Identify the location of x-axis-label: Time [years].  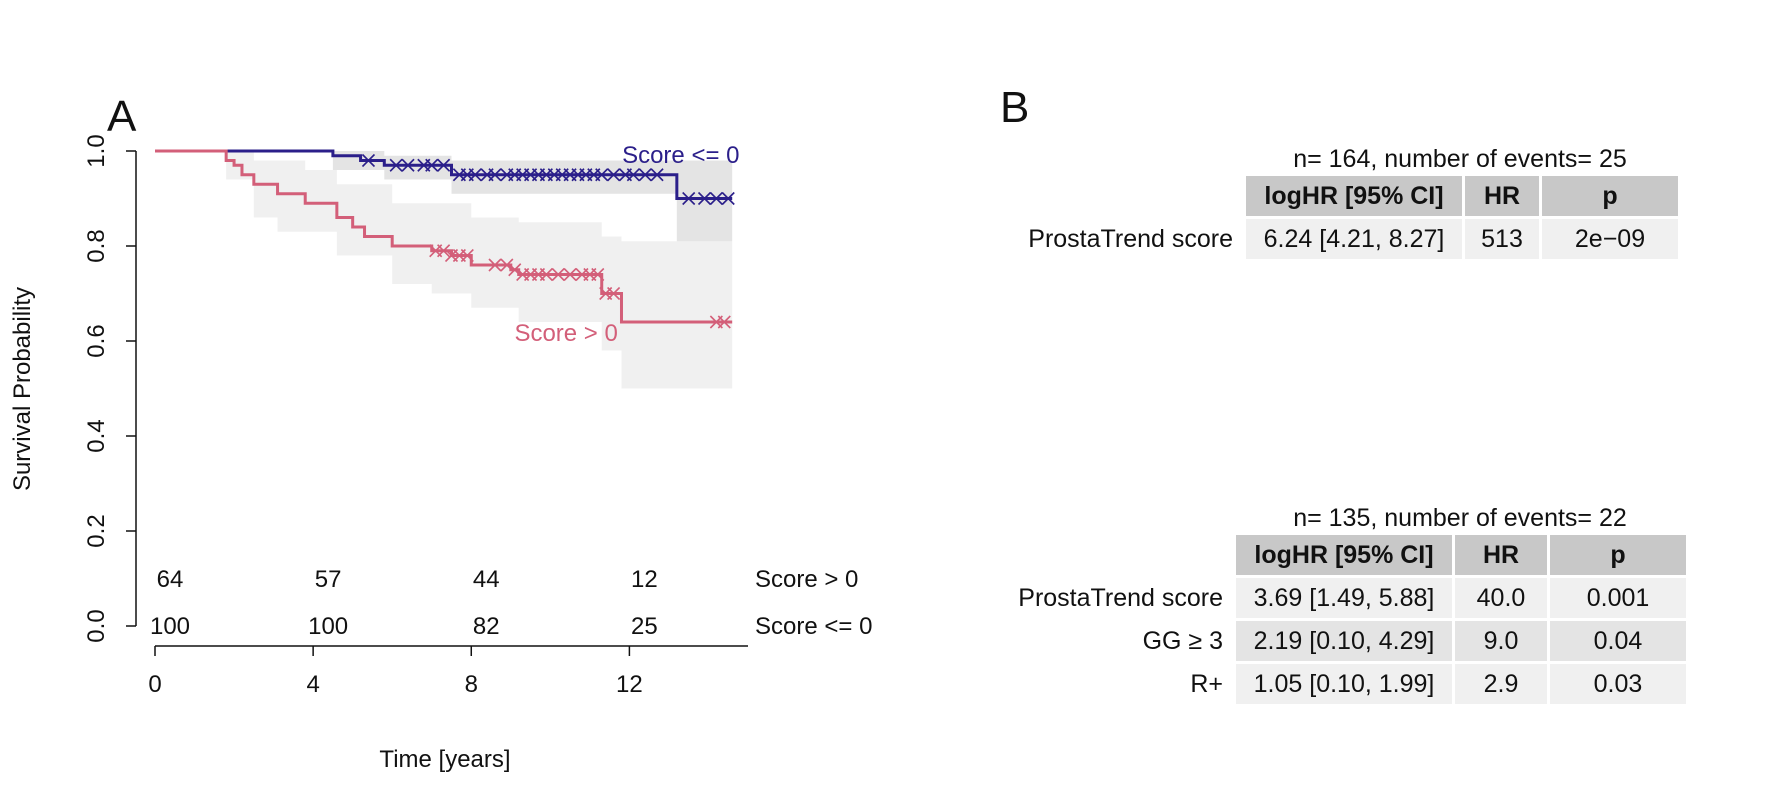
(444, 759).